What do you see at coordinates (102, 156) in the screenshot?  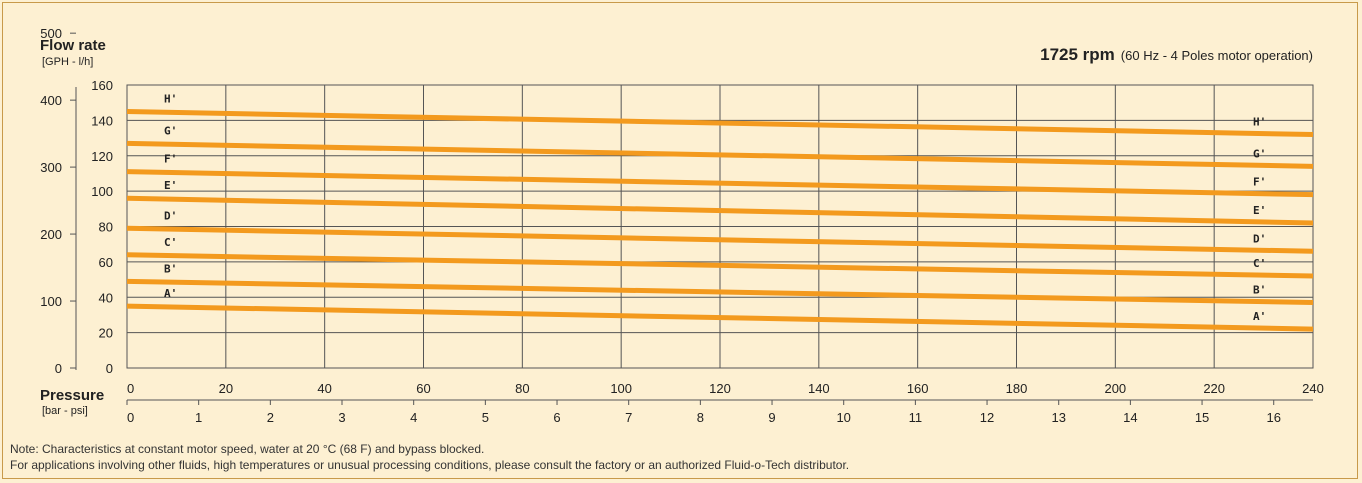 I see `y-tick-label-lh: 120` at bounding box center [102, 156].